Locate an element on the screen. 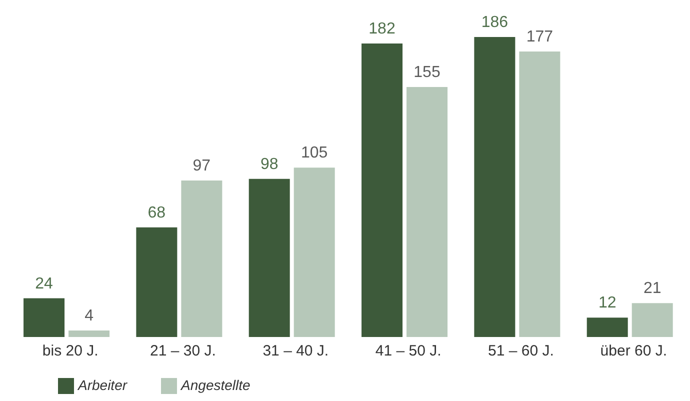 Image resolution: width=690 pixels, height=401 pixels. data-label: 98 is located at coordinates (269, 164).